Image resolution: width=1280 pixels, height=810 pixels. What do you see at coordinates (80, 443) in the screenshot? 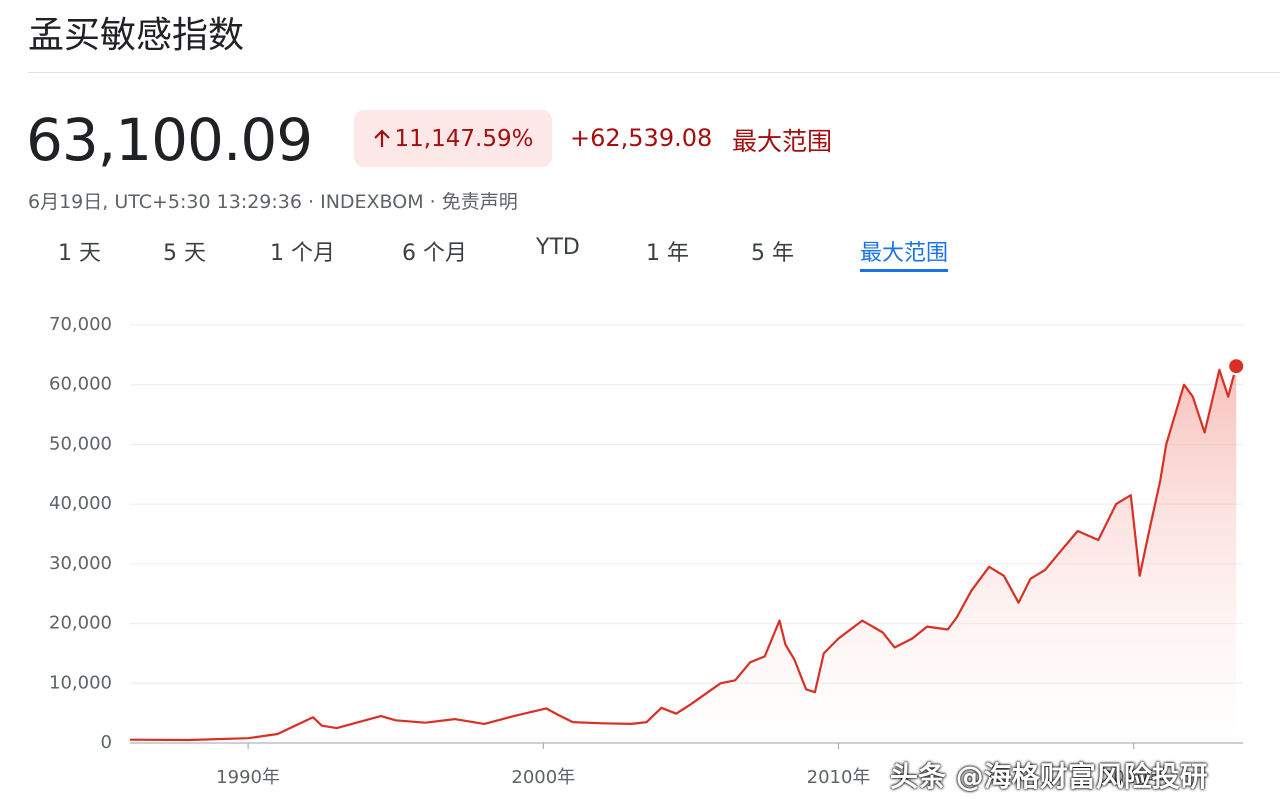
I see `y-tick-label: 50,000` at bounding box center [80, 443].